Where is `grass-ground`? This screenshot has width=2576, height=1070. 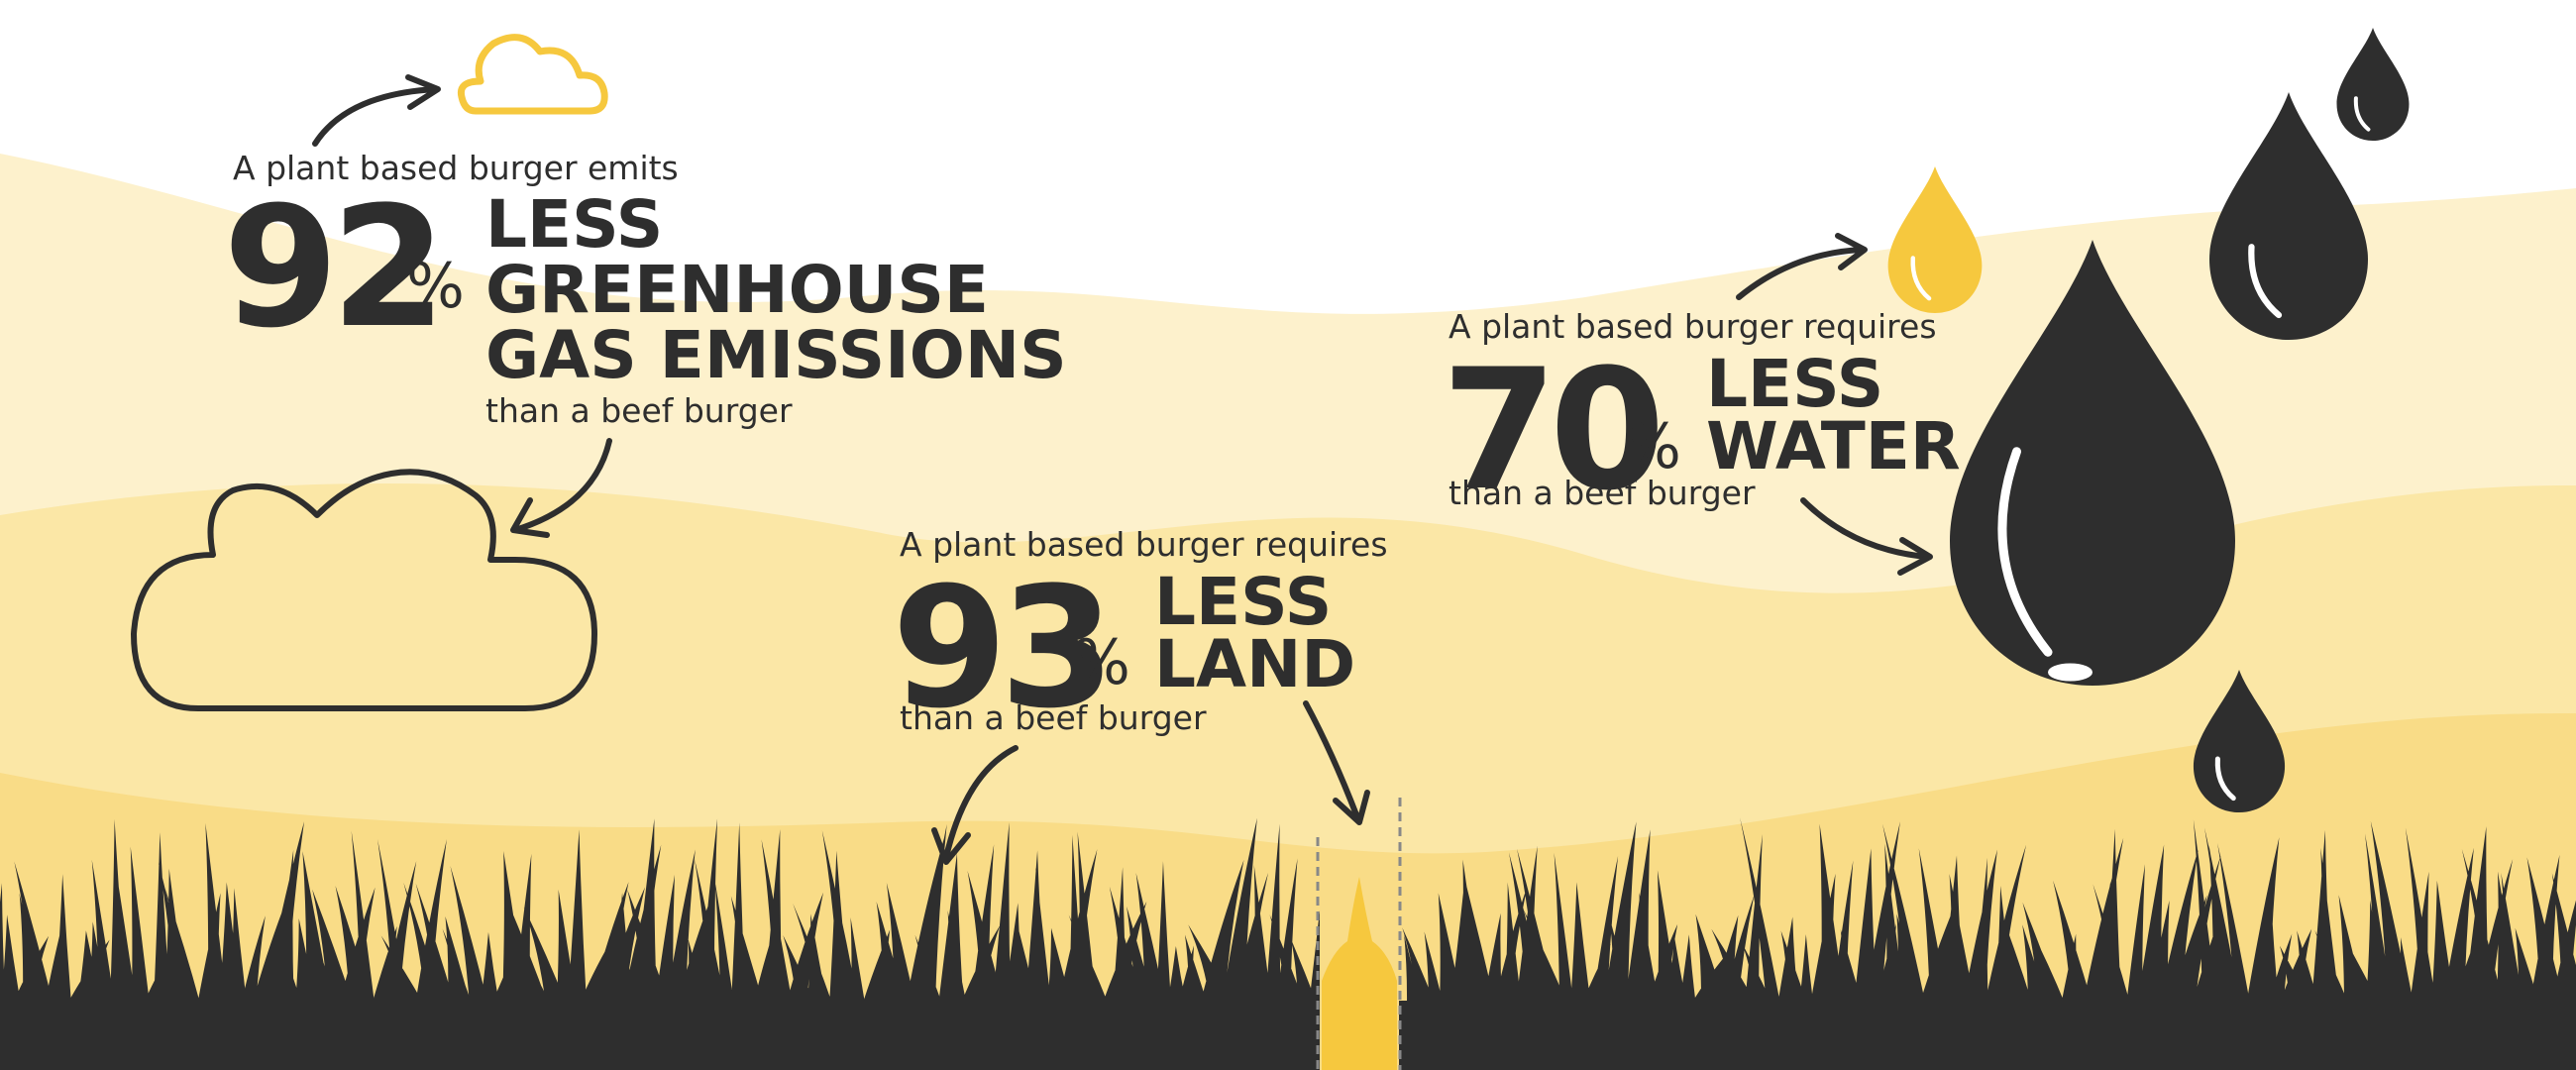
grass-ground is located at coordinates (1288, 1035).